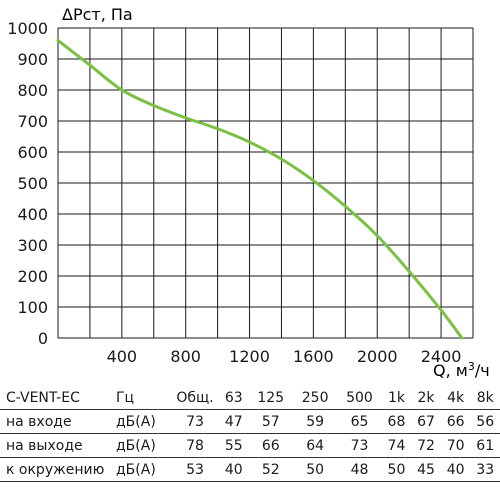 The width and height of the screenshot is (500, 499). What do you see at coordinates (485, 397) in the screenshot?
I see `table-header-cell: 8k` at bounding box center [485, 397].